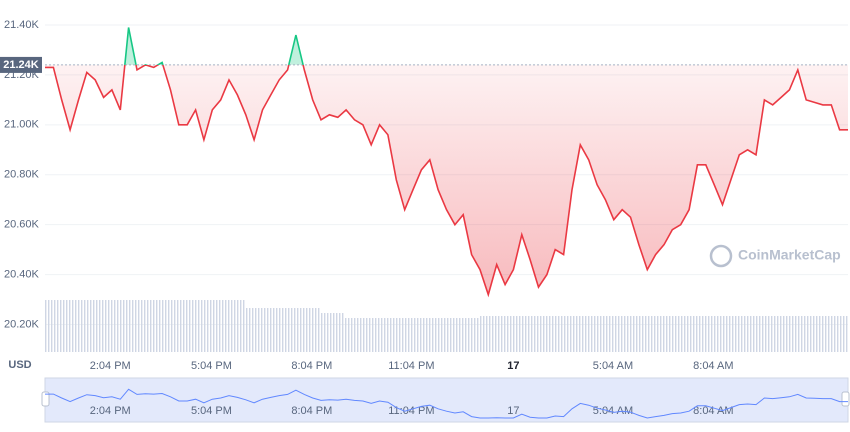 This screenshot has width=850, height=432. I want to click on navigator-tick-label: 5:04 PM, so click(211, 411).